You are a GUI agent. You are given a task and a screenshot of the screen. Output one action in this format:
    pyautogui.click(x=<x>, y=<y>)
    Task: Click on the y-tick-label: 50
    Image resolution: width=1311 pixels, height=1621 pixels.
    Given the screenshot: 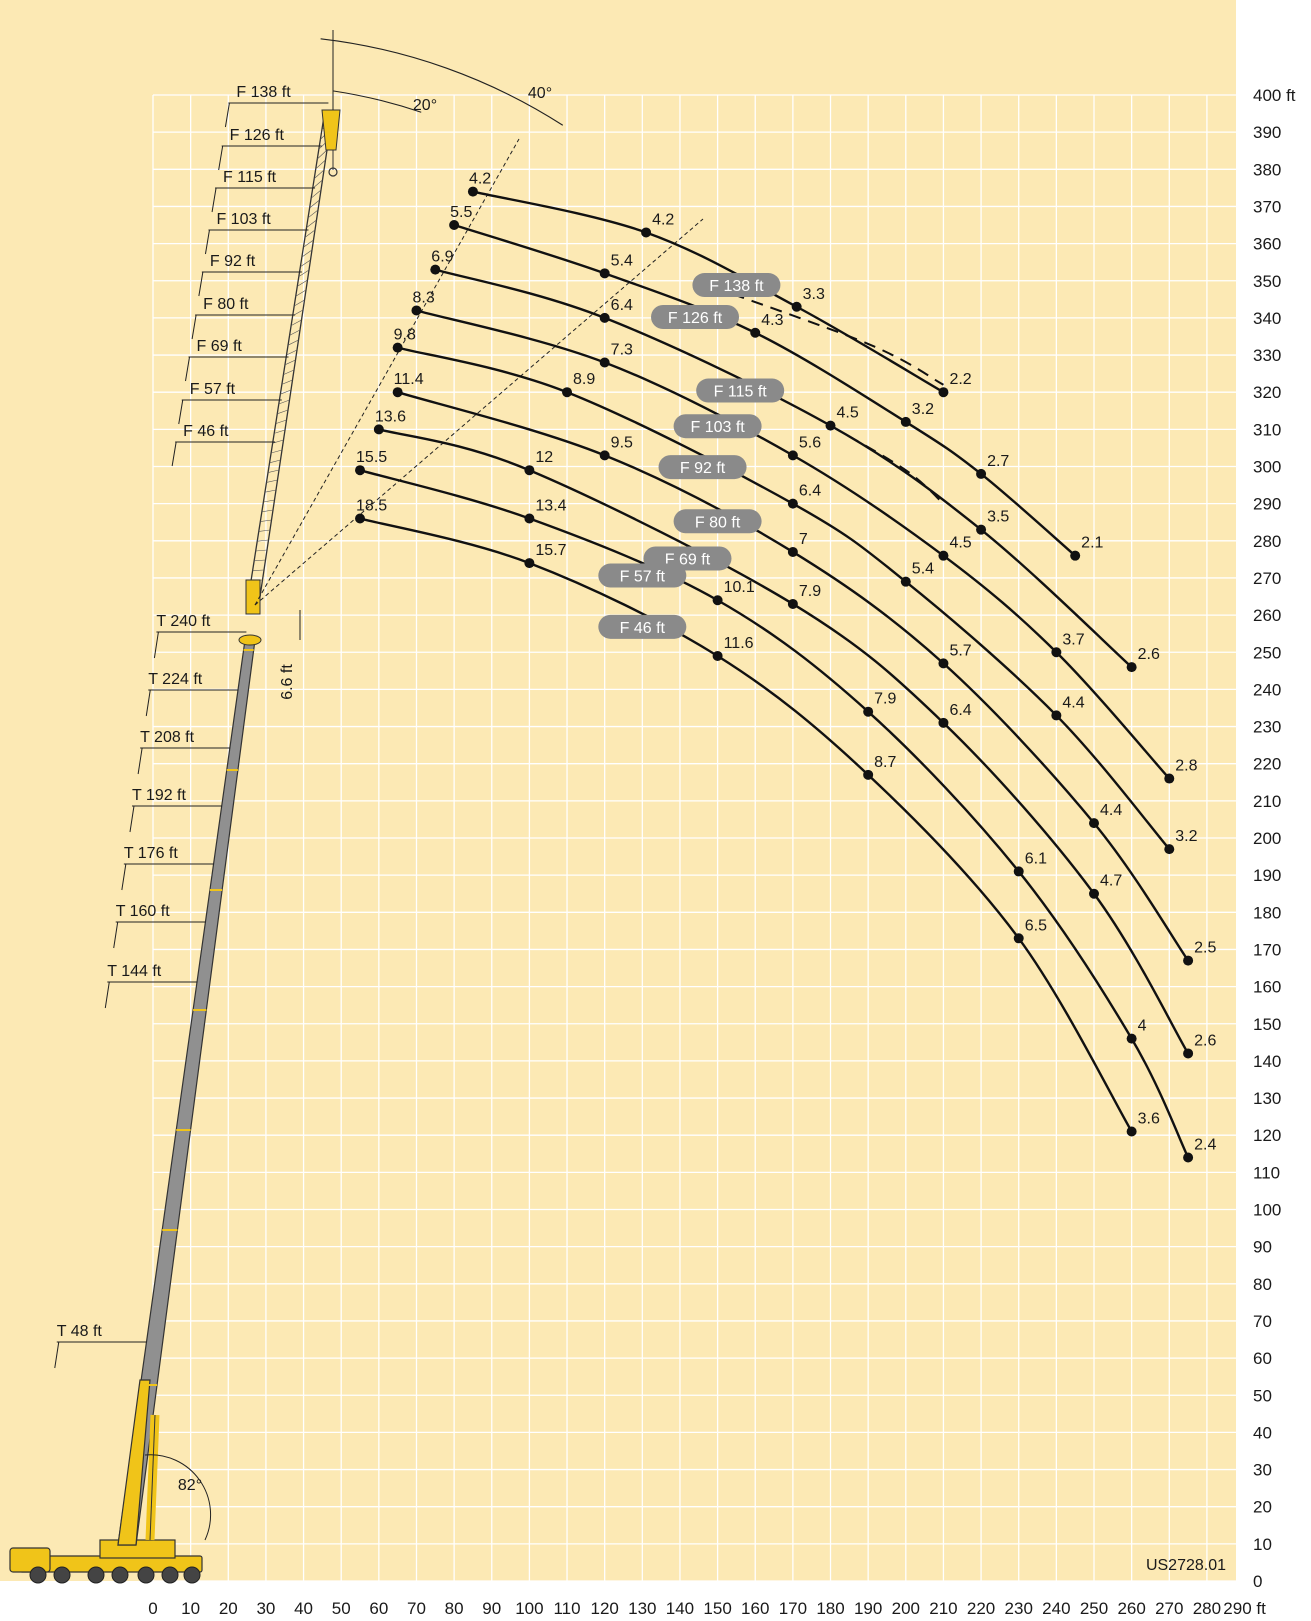 What is the action you would take?
    pyautogui.click(x=1262, y=1395)
    